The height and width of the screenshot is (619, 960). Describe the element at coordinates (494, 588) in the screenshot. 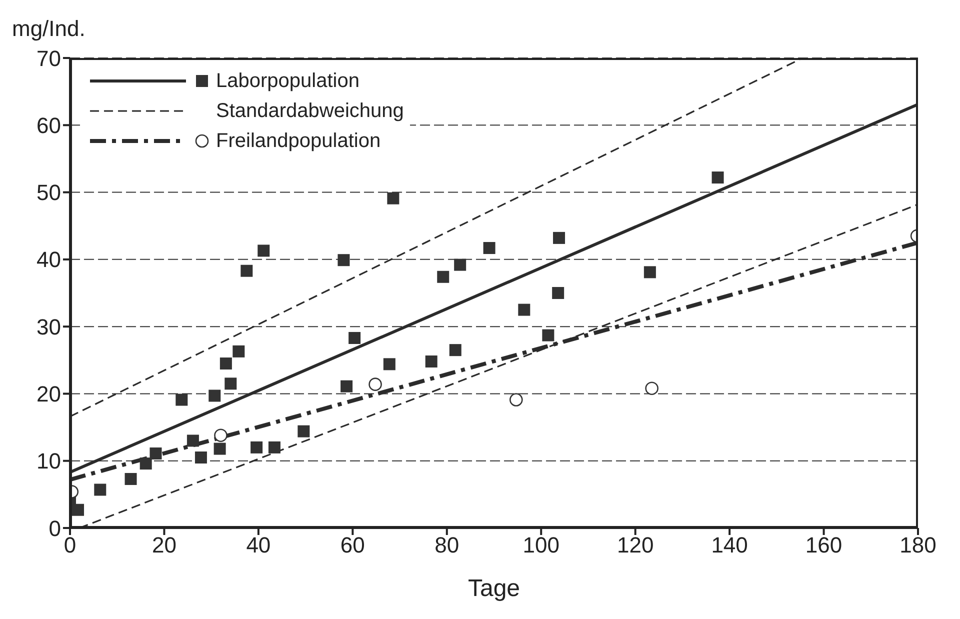

I see `x-axis-title: Tage` at that location.